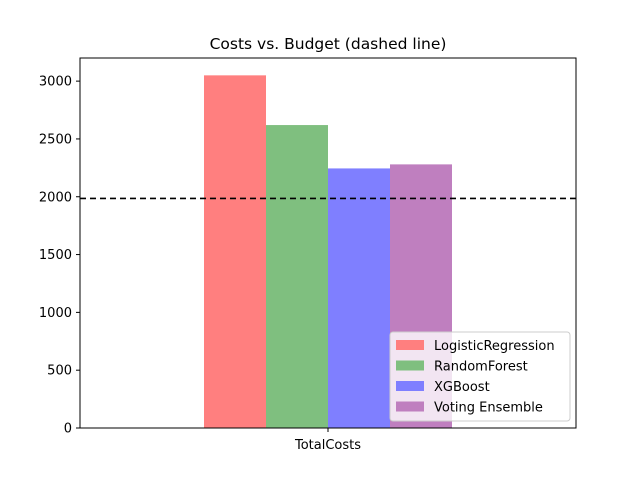  What do you see at coordinates (494, 346) in the screenshot?
I see `legend-label: LogisticRegression` at bounding box center [494, 346].